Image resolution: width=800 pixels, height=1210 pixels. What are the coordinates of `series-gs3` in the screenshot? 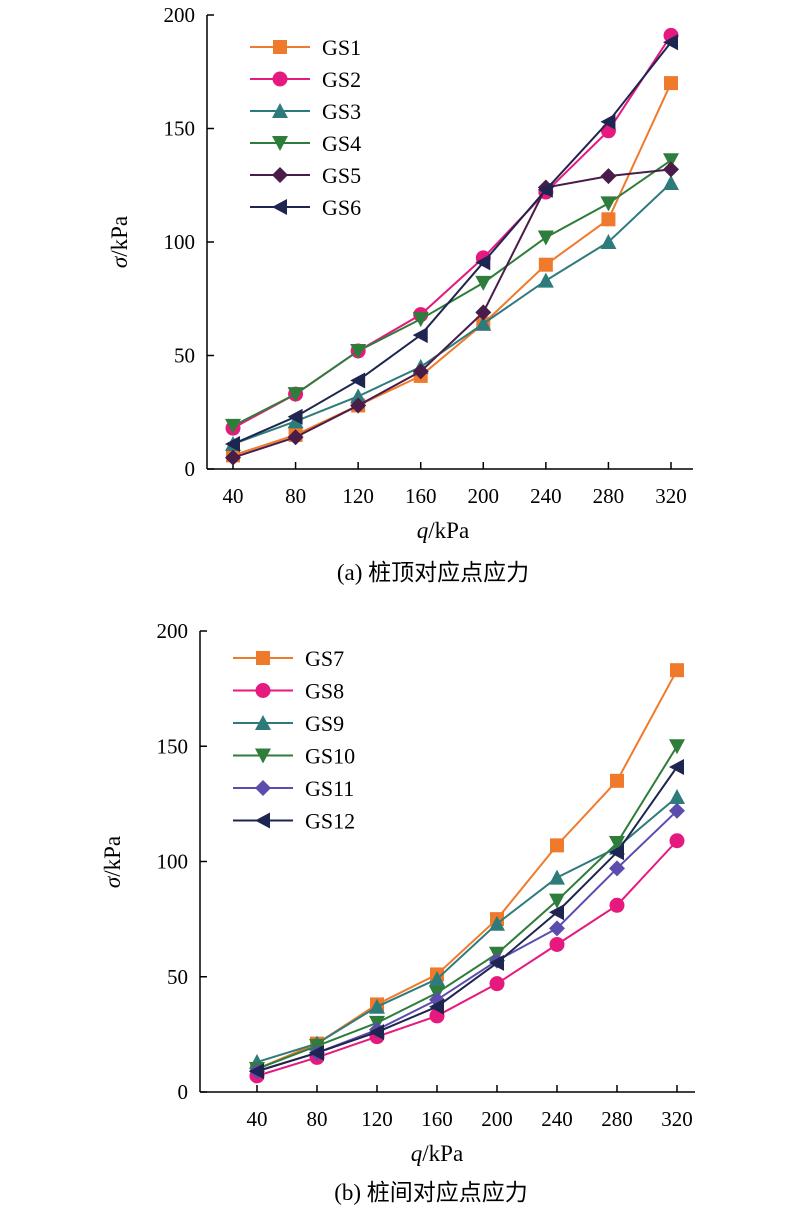 It's located at (452, 313).